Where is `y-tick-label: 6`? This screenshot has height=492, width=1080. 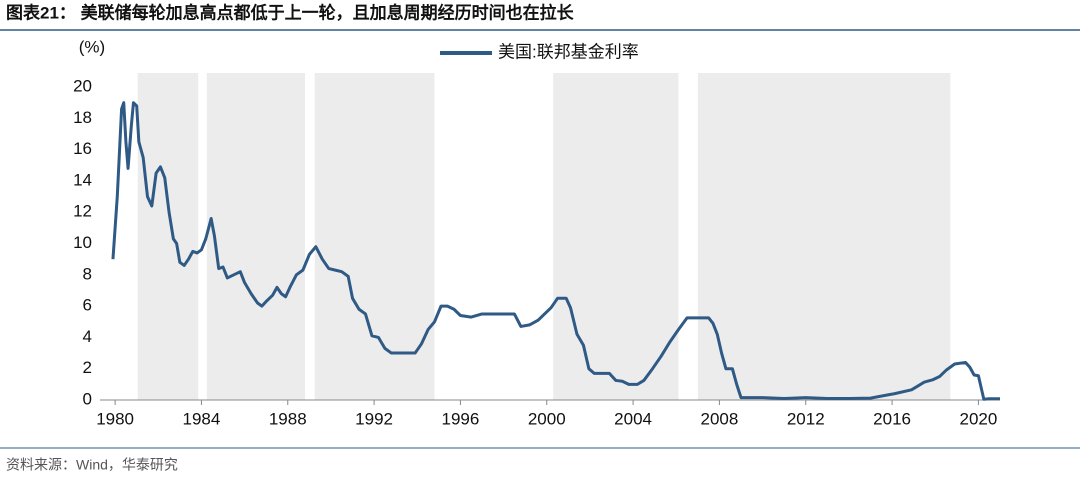
y-tick-label: 6 is located at coordinates (87, 305).